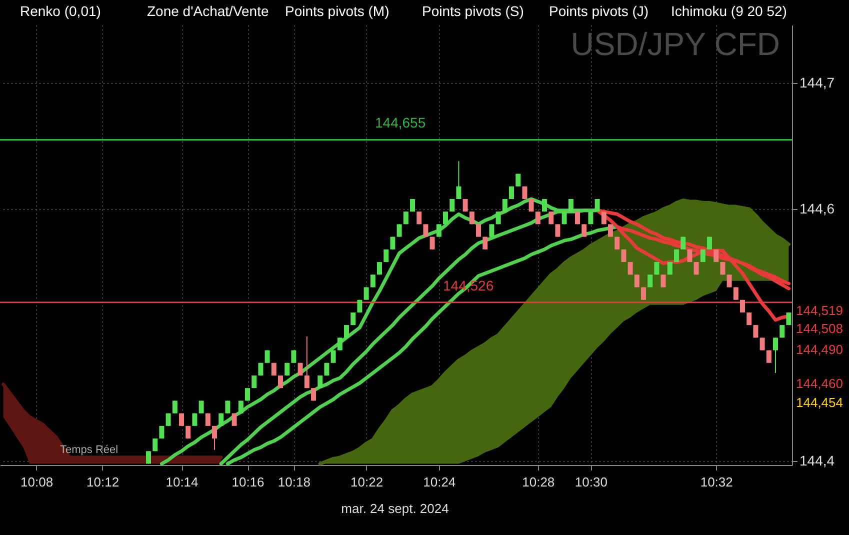  I want to click on y-tick-label: 144,7, so click(817, 82).